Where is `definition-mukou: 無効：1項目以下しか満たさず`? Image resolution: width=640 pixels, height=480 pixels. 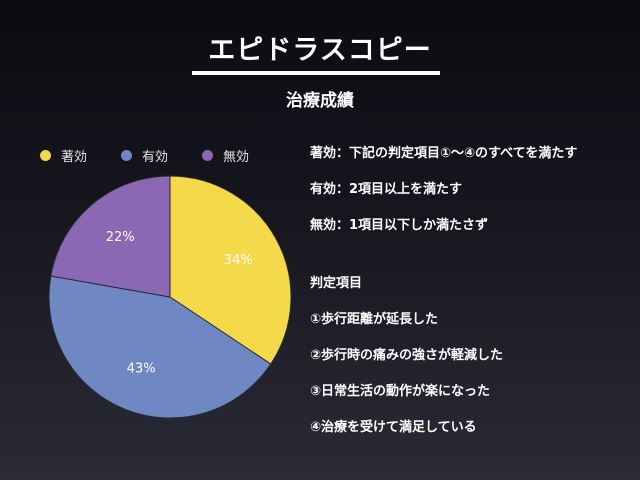 definition-mukou: 無効：1項目以下しか満たさず is located at coordinates (399, 225).